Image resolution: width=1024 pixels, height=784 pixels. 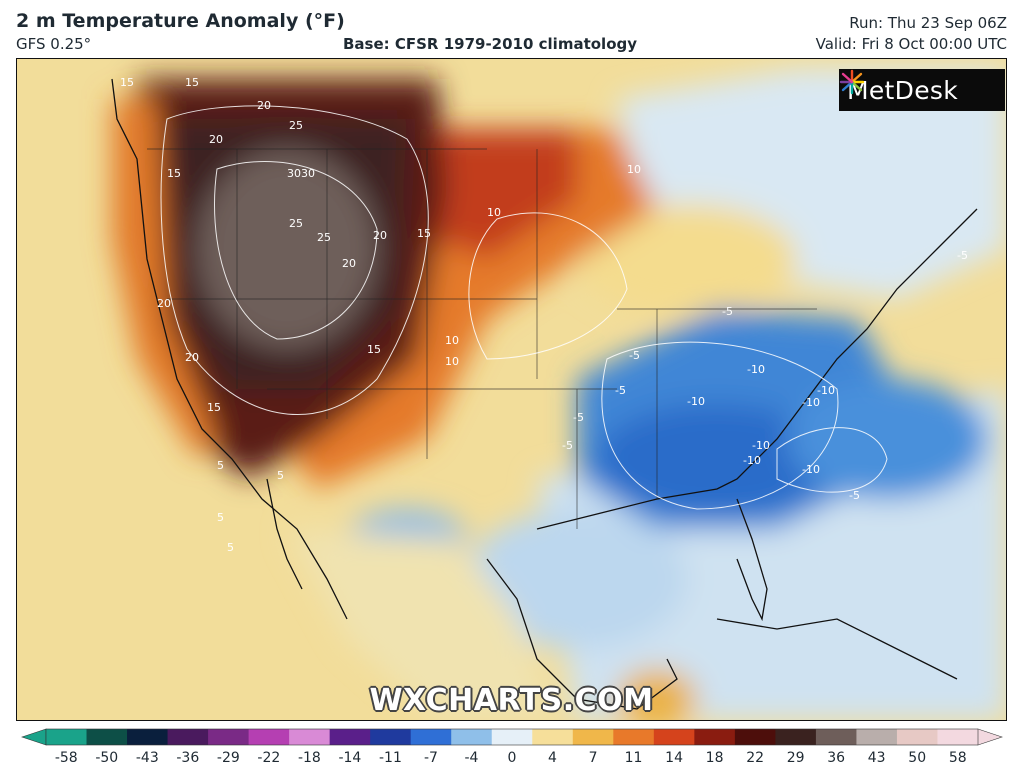 What do you see at coordinates (471, 758) in the screenshot?
I see `colorbar-tick-label: -4` at bounding box center [471, 758].